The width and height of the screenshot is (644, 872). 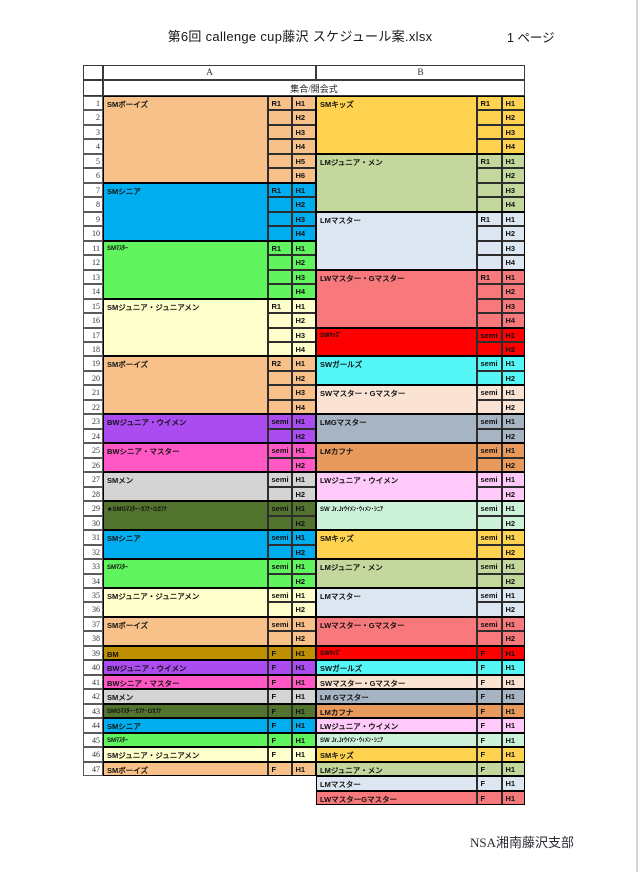 I want to click on row-number-cell: 36, so click(x=93, y=609).